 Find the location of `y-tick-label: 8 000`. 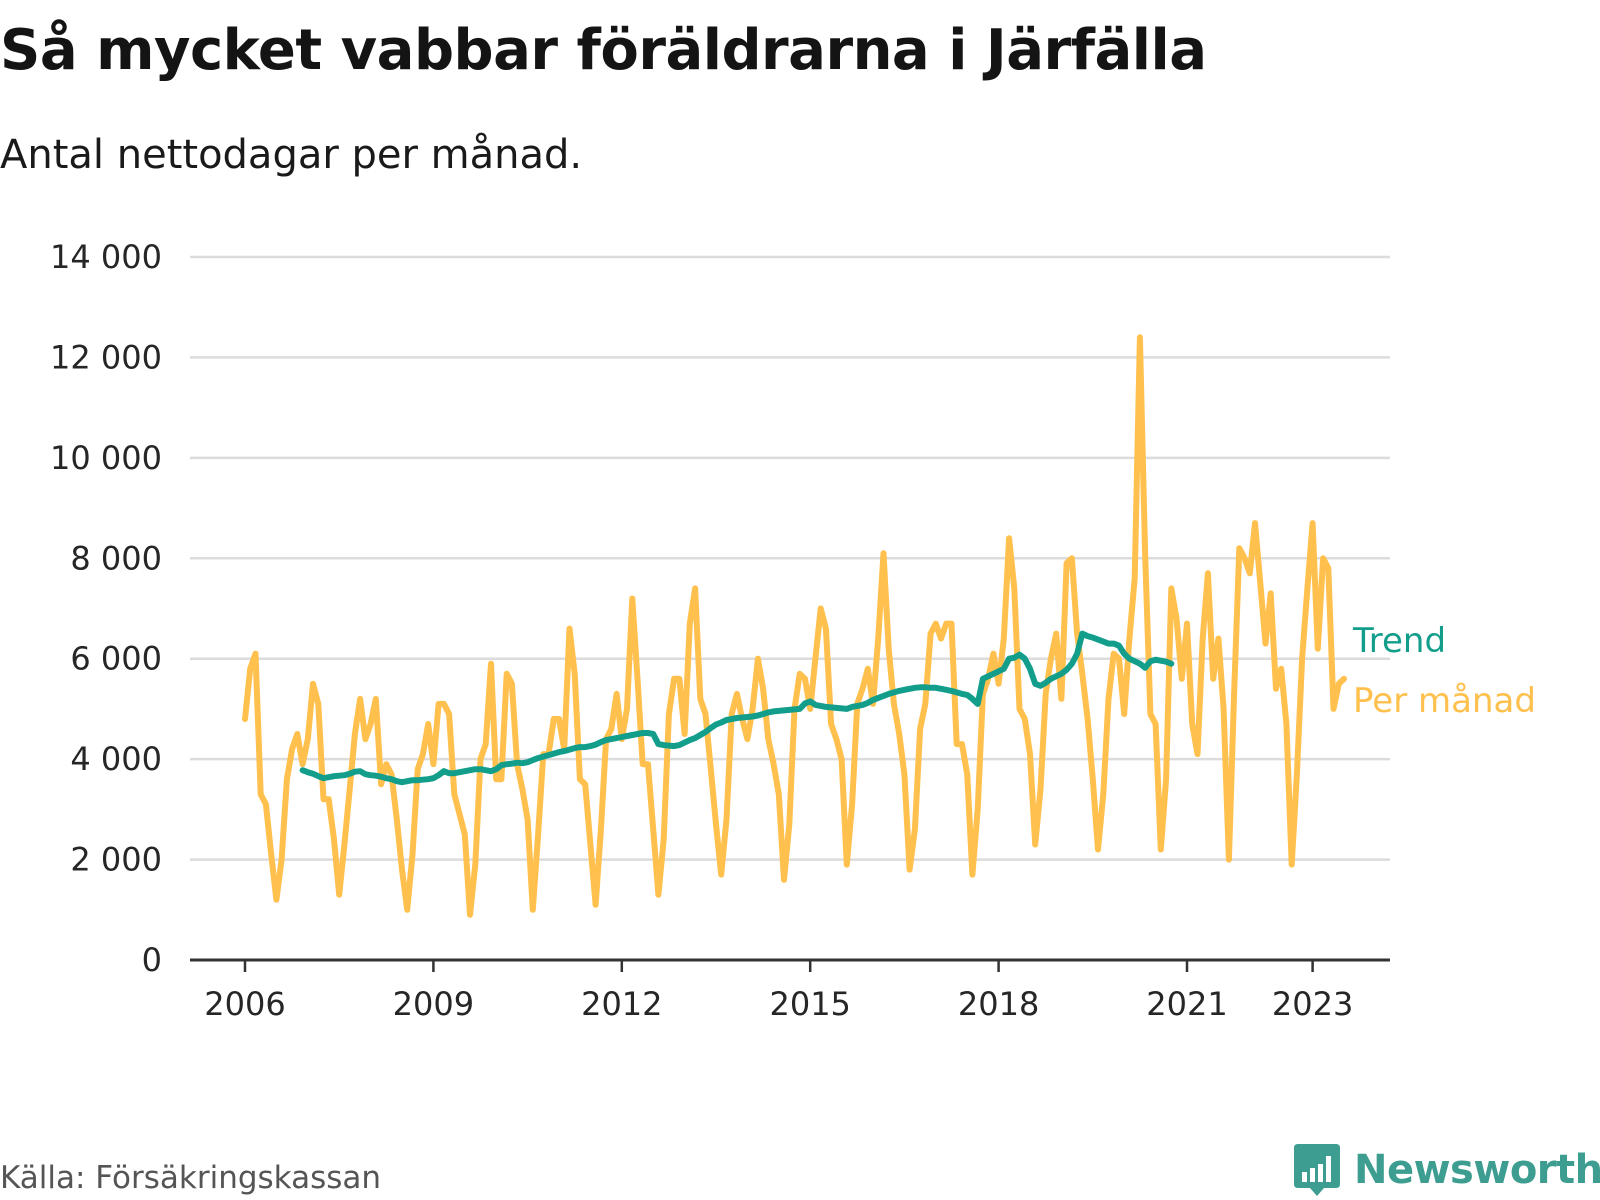

y-tick-label: 8 000 is located at coordinates (116, 558).